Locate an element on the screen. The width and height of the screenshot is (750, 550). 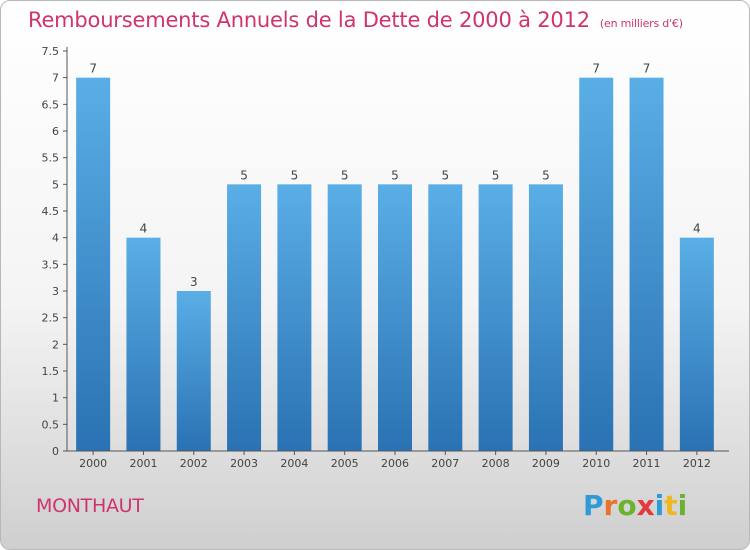
y-tick-label: 5 is located at coordinates (55, 184).